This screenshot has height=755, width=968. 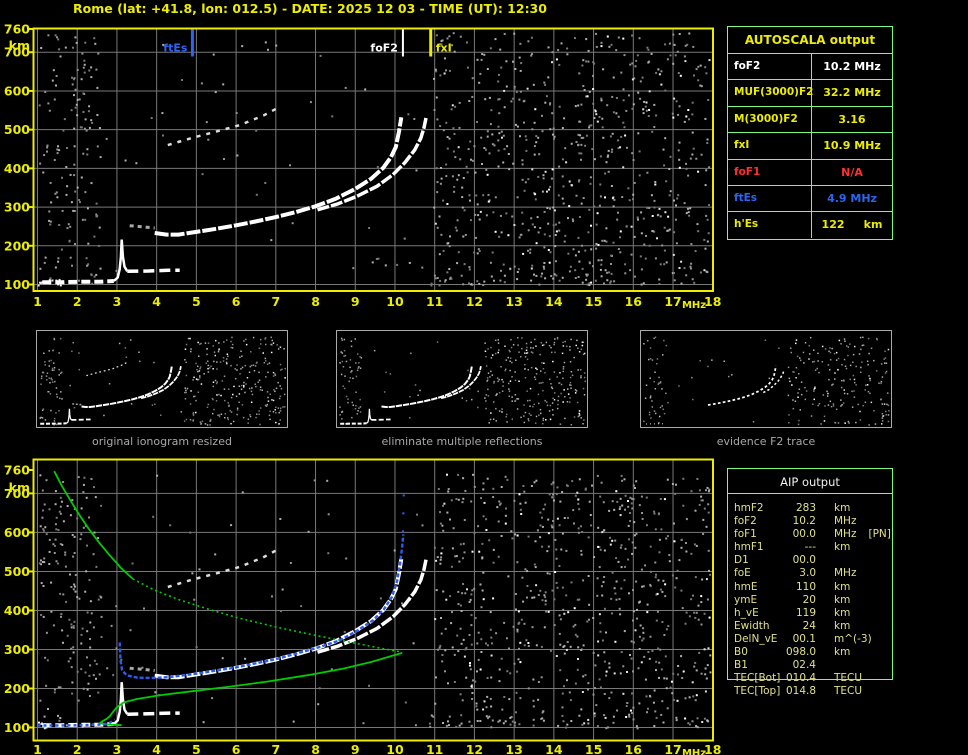 I want to click on aip-row-hmF1: hmF1 --- km, so click(x=792, y=547).